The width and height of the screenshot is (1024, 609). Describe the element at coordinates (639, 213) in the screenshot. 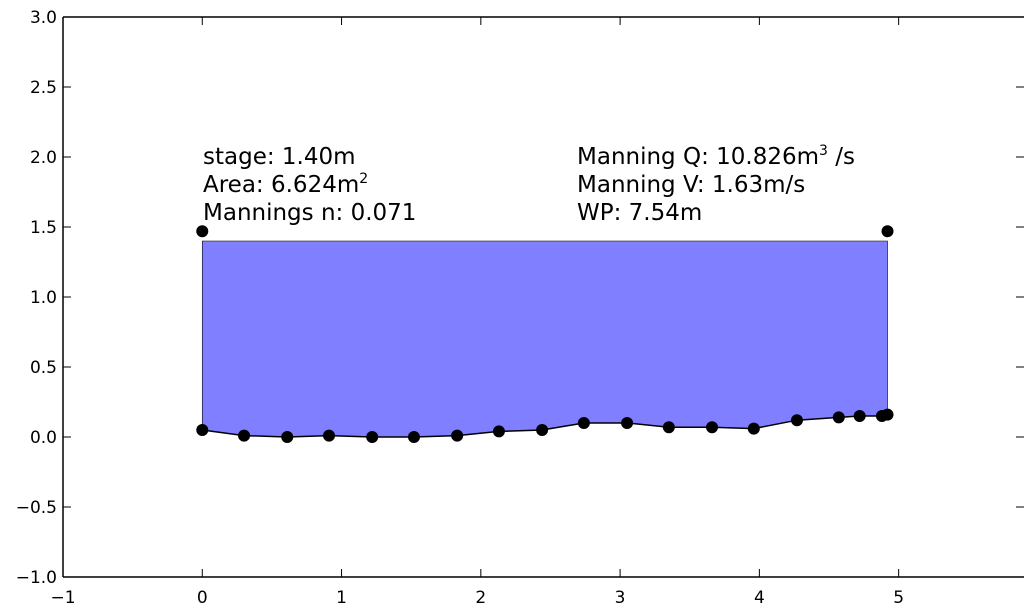

I see `wetted-perimeter-label: WP: 7.54m` at that location.